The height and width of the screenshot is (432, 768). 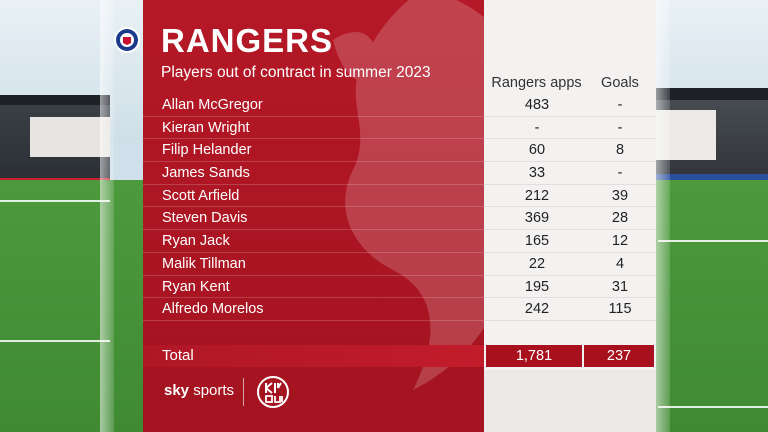 I want to click on footer-divider, so click(x=243, y=392).